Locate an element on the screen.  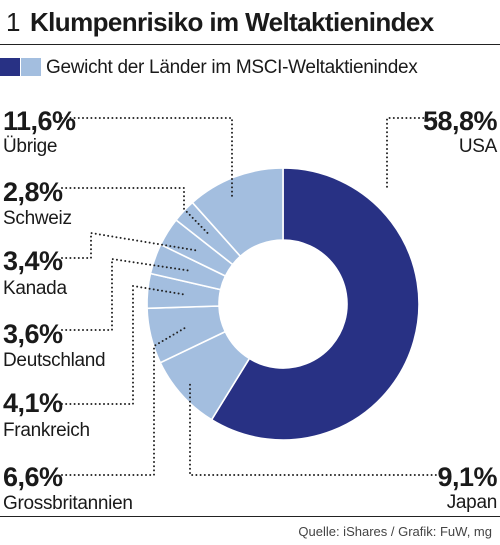
legend-swatch-secondary is located at coordinates (31, 67).